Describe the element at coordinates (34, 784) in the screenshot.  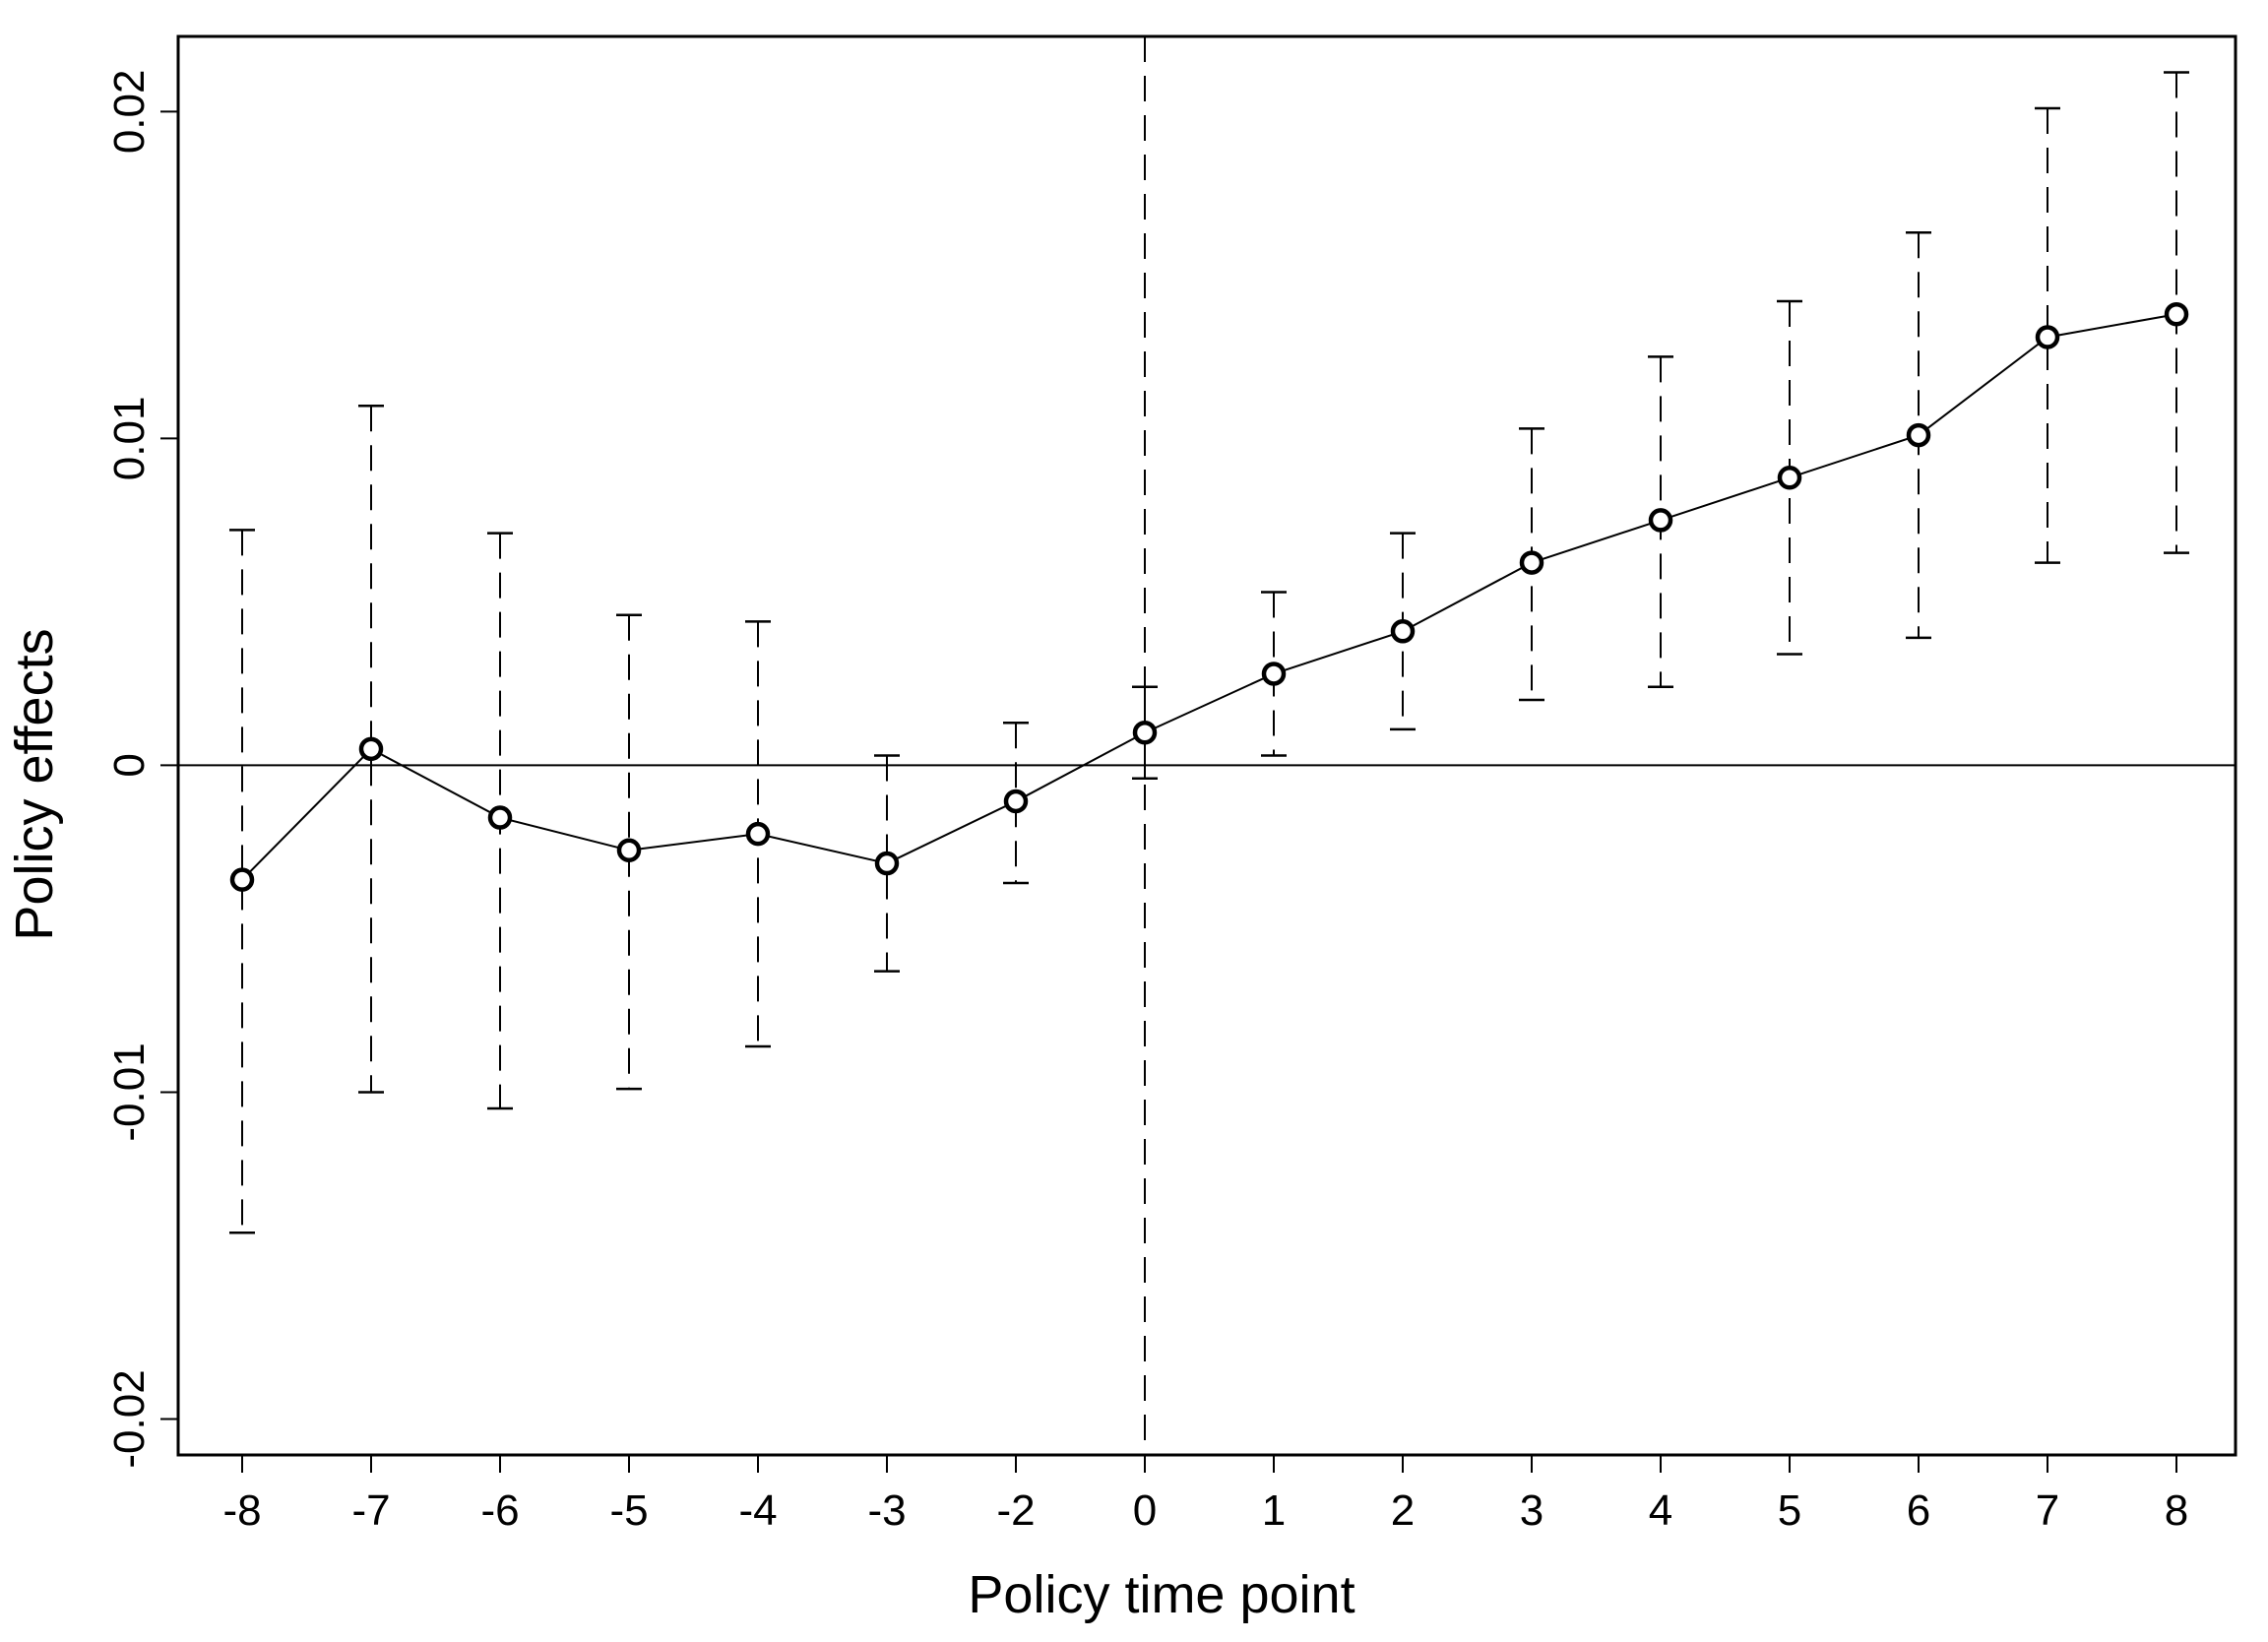
I see `y-axis-title: Policy effects` at that location.